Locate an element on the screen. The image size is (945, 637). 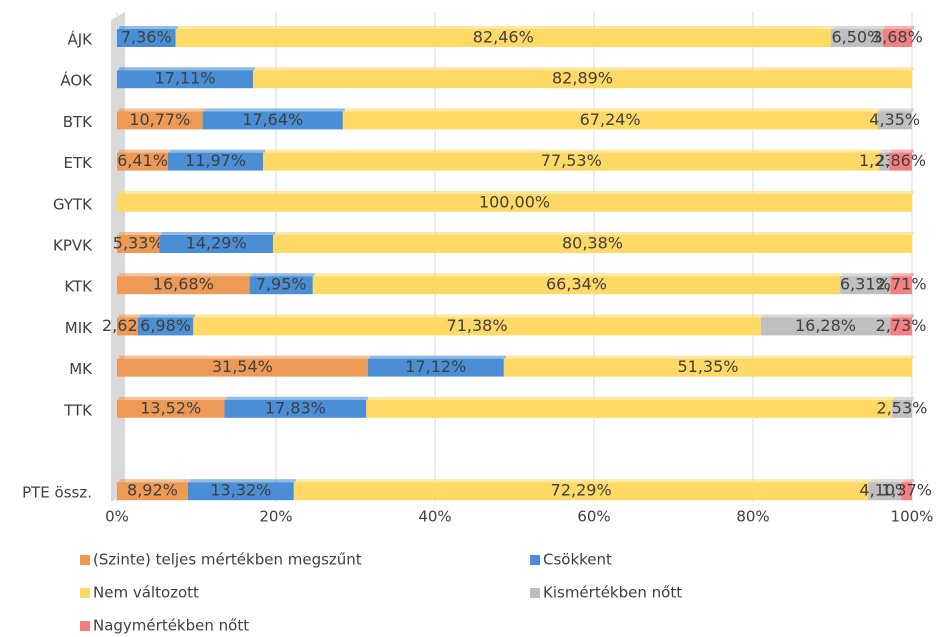
data-label: 6,41% is located at coordinates (142, 160).